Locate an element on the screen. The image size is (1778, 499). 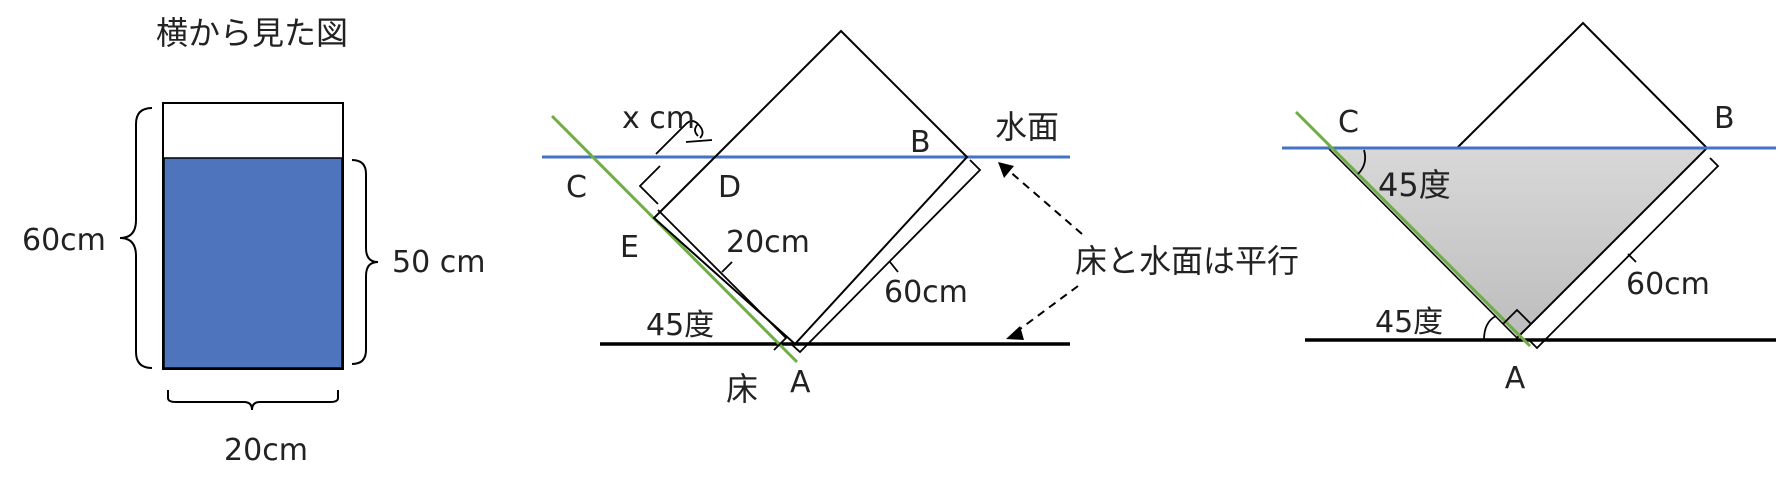
water-brace is located at coordinates (365, 262).